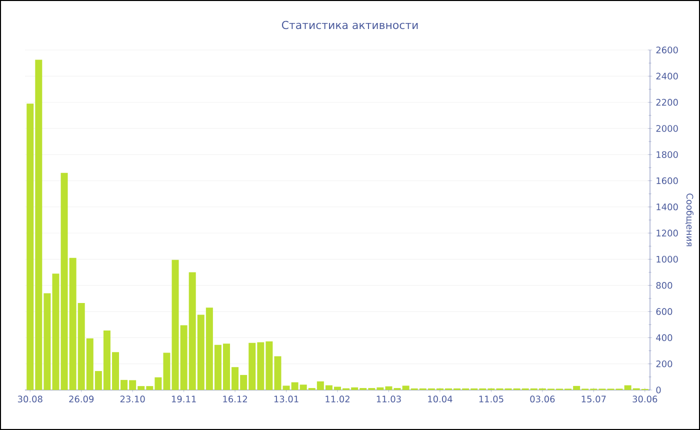 This screenshot has width=700, height=430. I want to click on x-tick-label: 15.07, so click(594, 399).